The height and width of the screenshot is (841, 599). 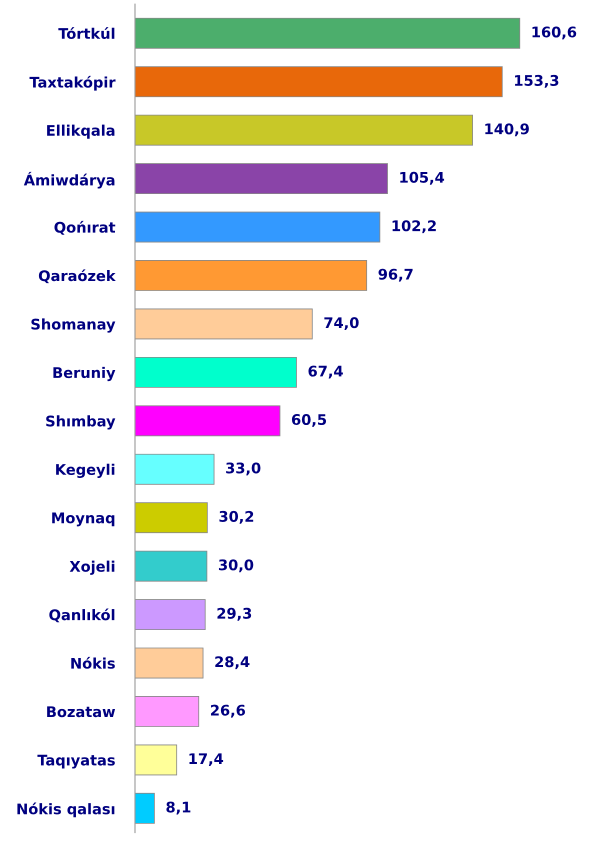 I want to click on y-tick-label: Bozataw, so click(x=81, y=712).